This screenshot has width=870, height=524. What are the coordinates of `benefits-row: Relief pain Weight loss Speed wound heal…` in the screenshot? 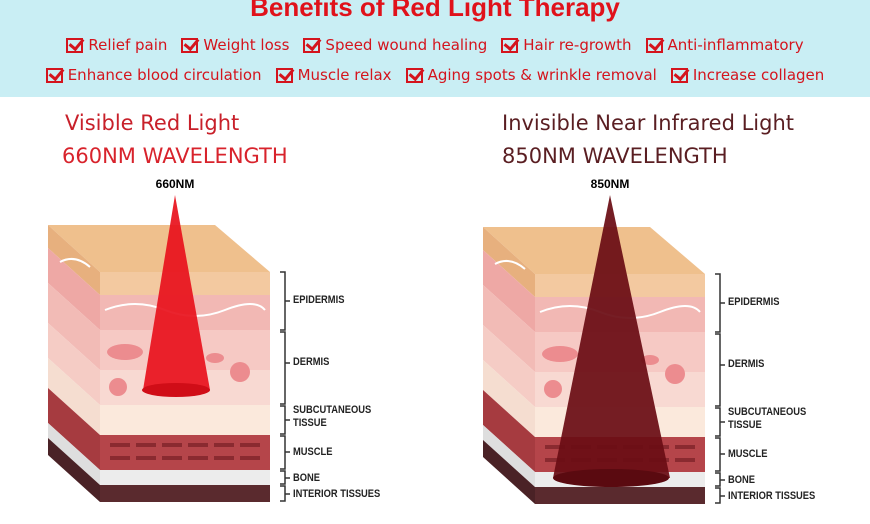 It's located at (435, 45).